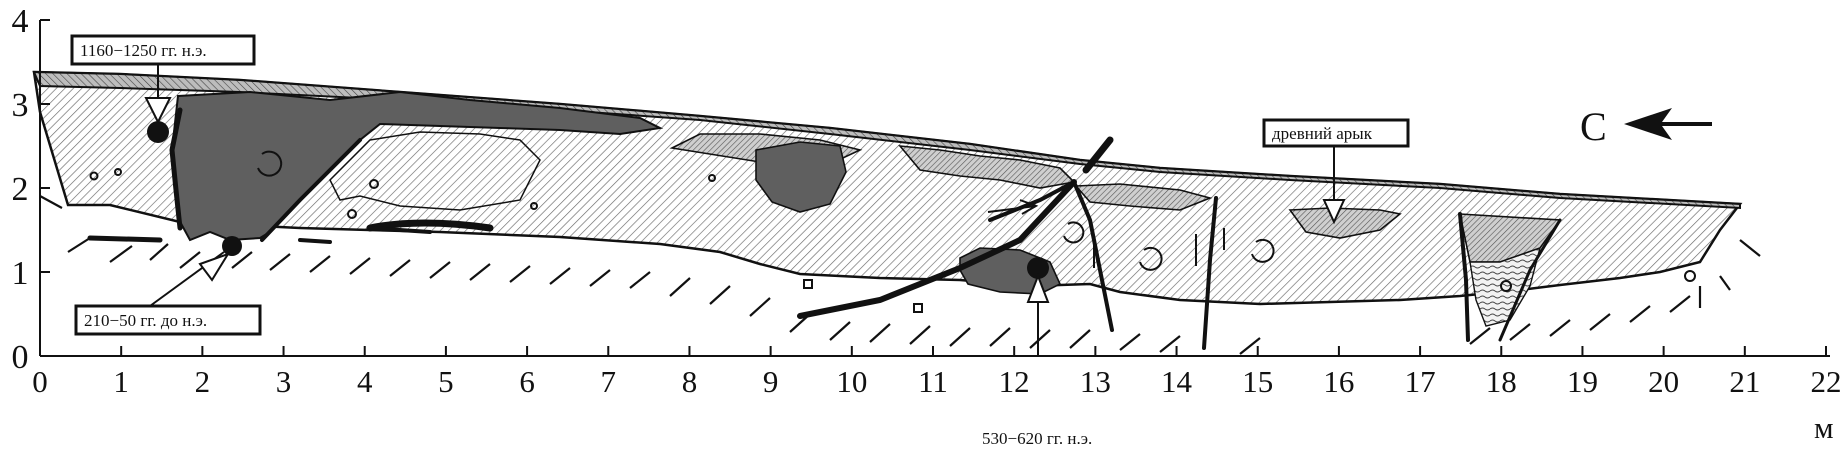 Image resolution: width=1840 pixels, height=450 pixels. Describe the element at coordinates (1744, 381) in the screenshot. I see `x-tick-label: 21` at that location.